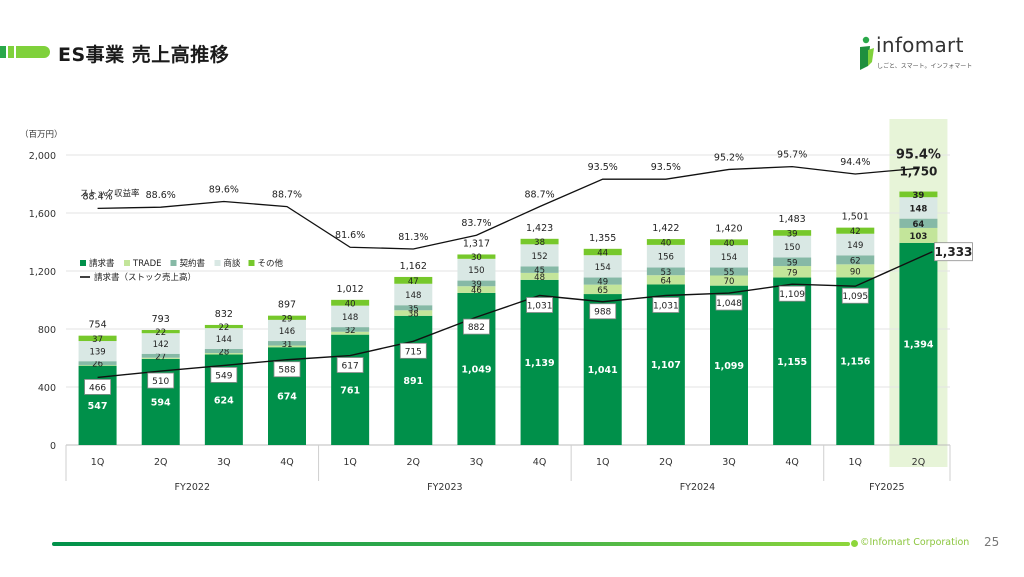 This screenshot has width=1024, height=577. I want to click on segment-label-invoice: 761, so click(350, 390).